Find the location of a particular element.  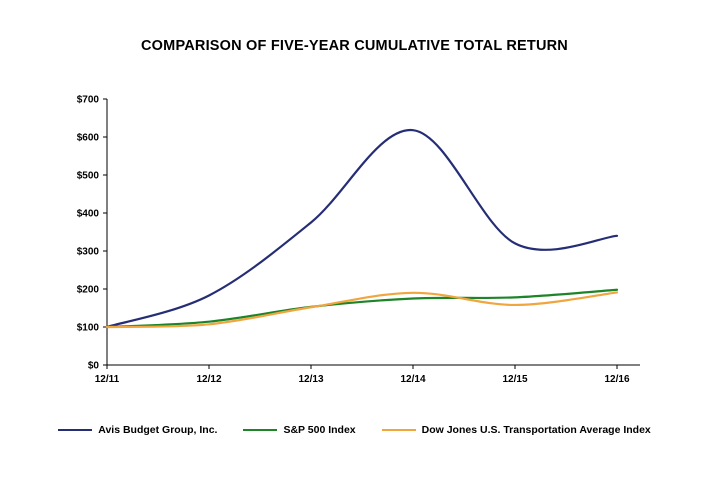

legend-label-avis: Avis Budget Group, Inc. is located at coordinates (158, 430).